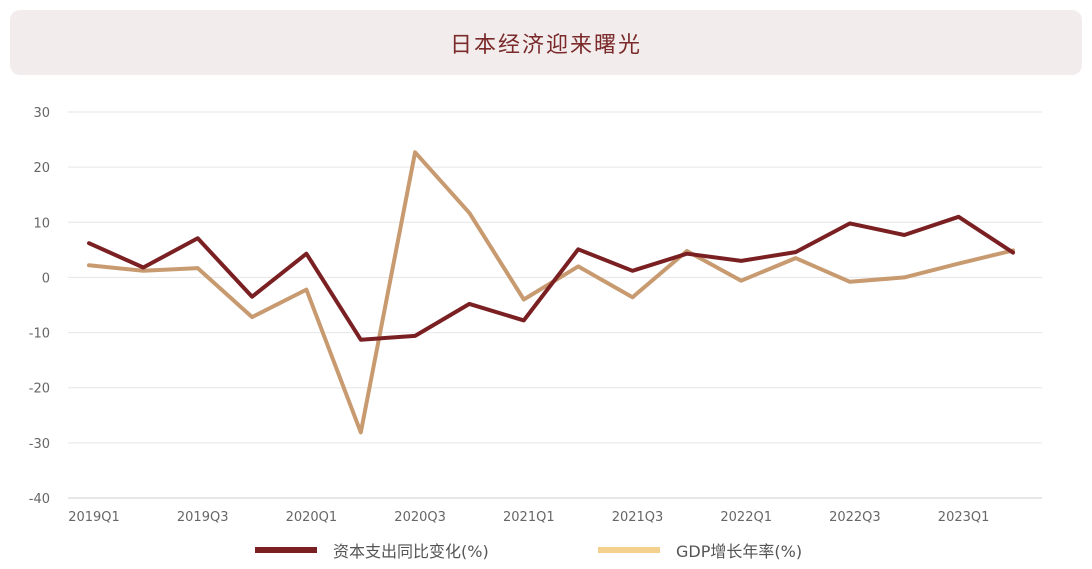 This screenshot has width=1092, height=569. What do you see at coordinates (39, 444) in the screenshot?
I see `y-tick-label: -30` at bounding box center [39, 444].